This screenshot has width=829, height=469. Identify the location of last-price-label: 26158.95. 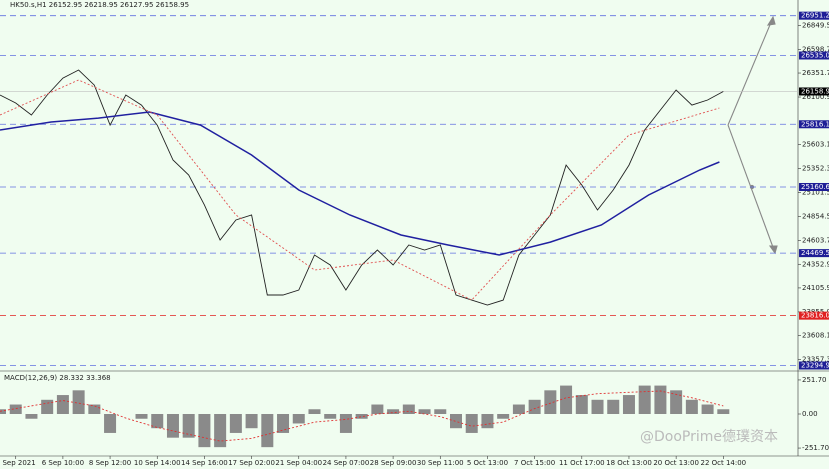
(815, 91).